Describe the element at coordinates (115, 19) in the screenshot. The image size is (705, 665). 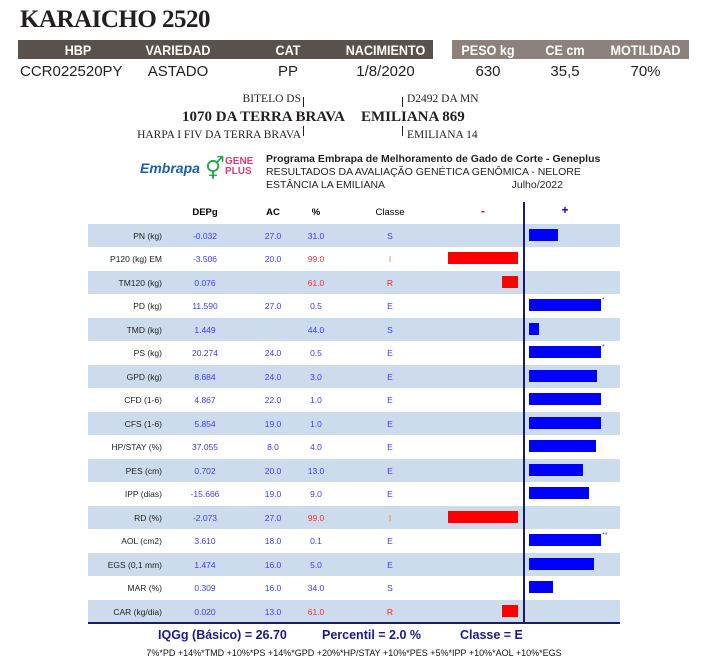
I see `animal-name: KARAICHO 2520` at that location.